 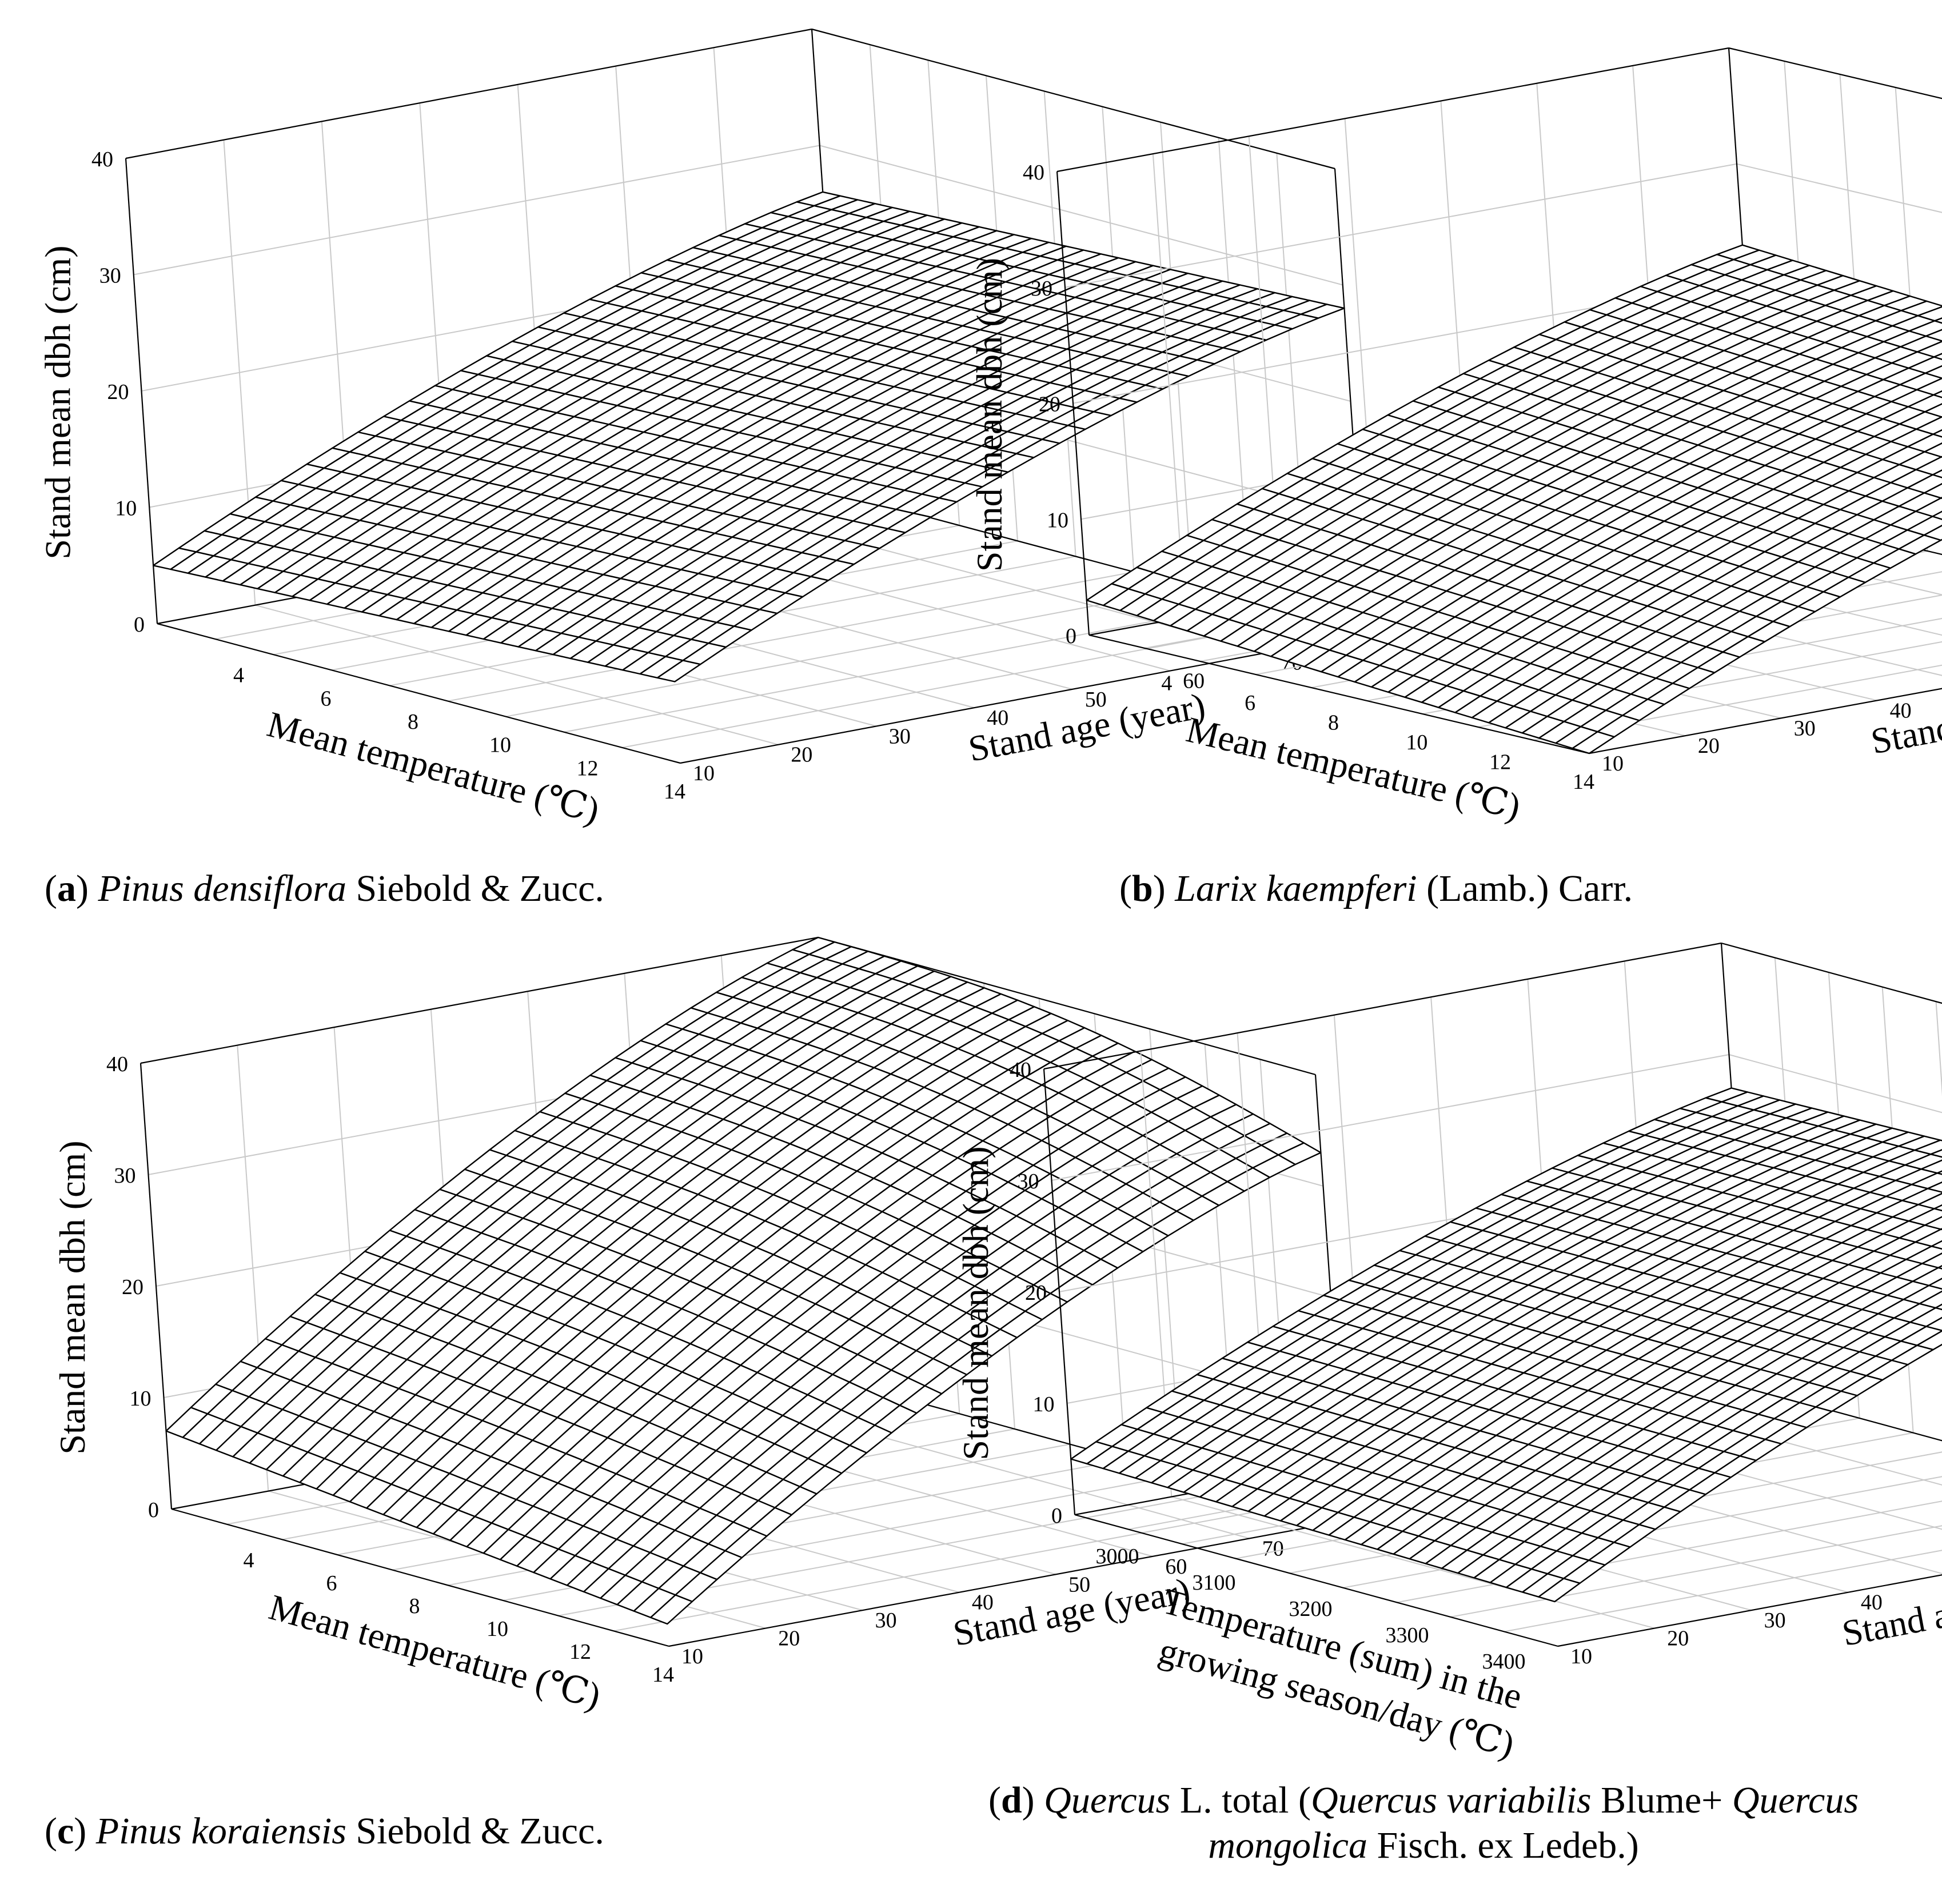 What do you see at coordinates (222, 888) in the screenshot?
I see `caption-a-species: Pinus densiflora` at bounding box center [222, 888].